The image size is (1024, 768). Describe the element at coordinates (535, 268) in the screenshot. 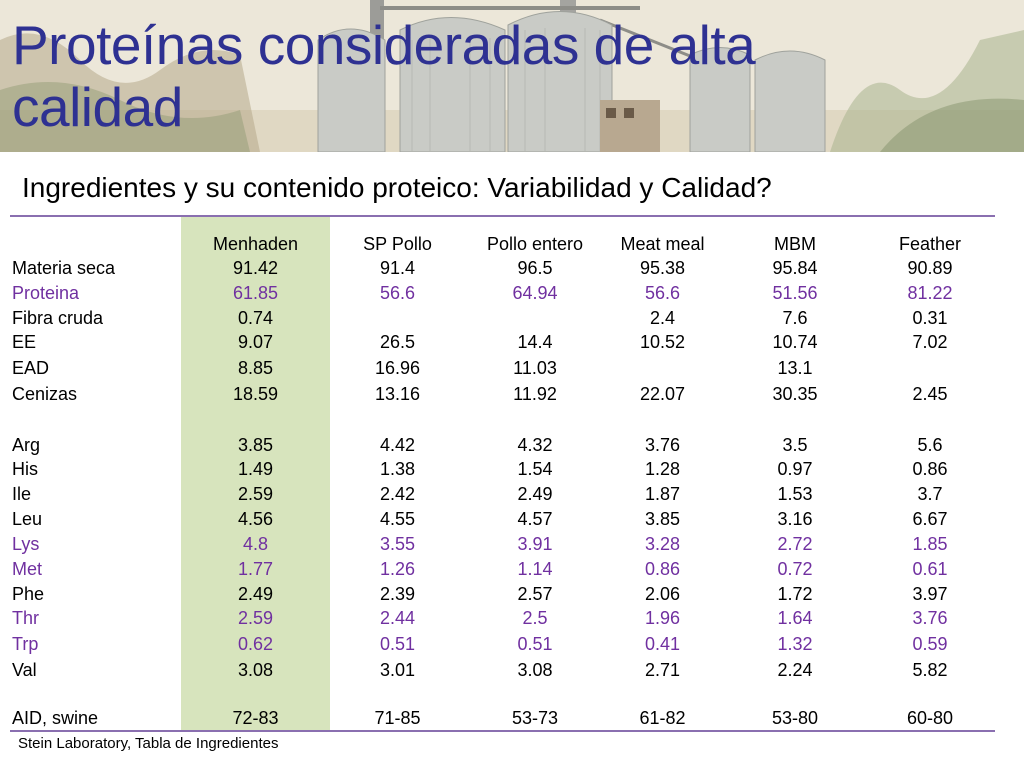

I see `table-cell: 96.5` at that location.